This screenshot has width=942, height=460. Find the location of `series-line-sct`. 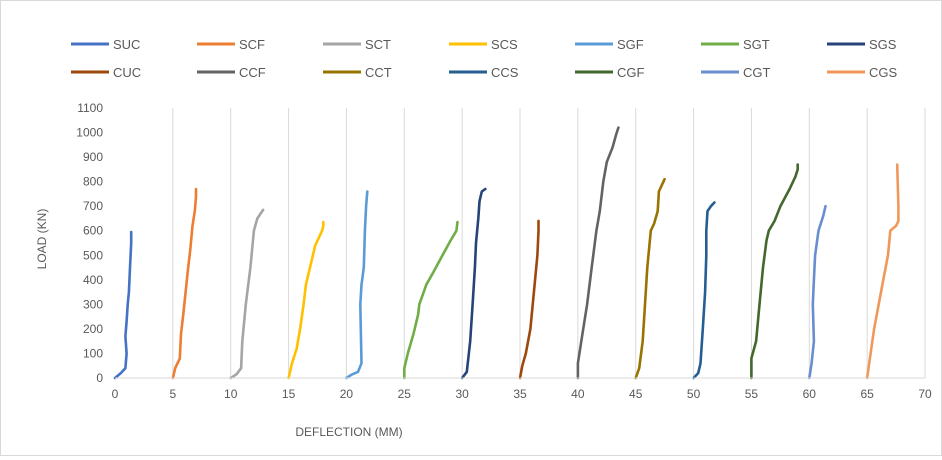

series-line-sct is located at coordinates (247, 294).